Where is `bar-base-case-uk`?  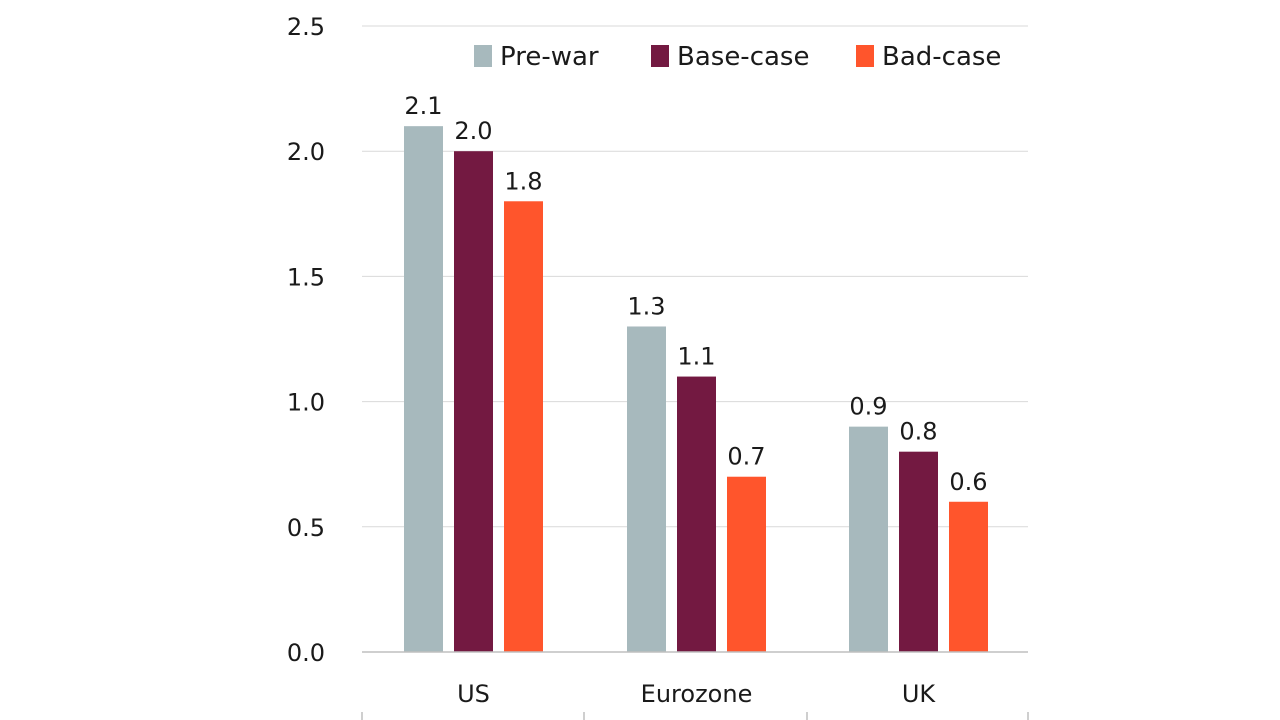 bar-base-case-uk is located at coordinates (918, 551).